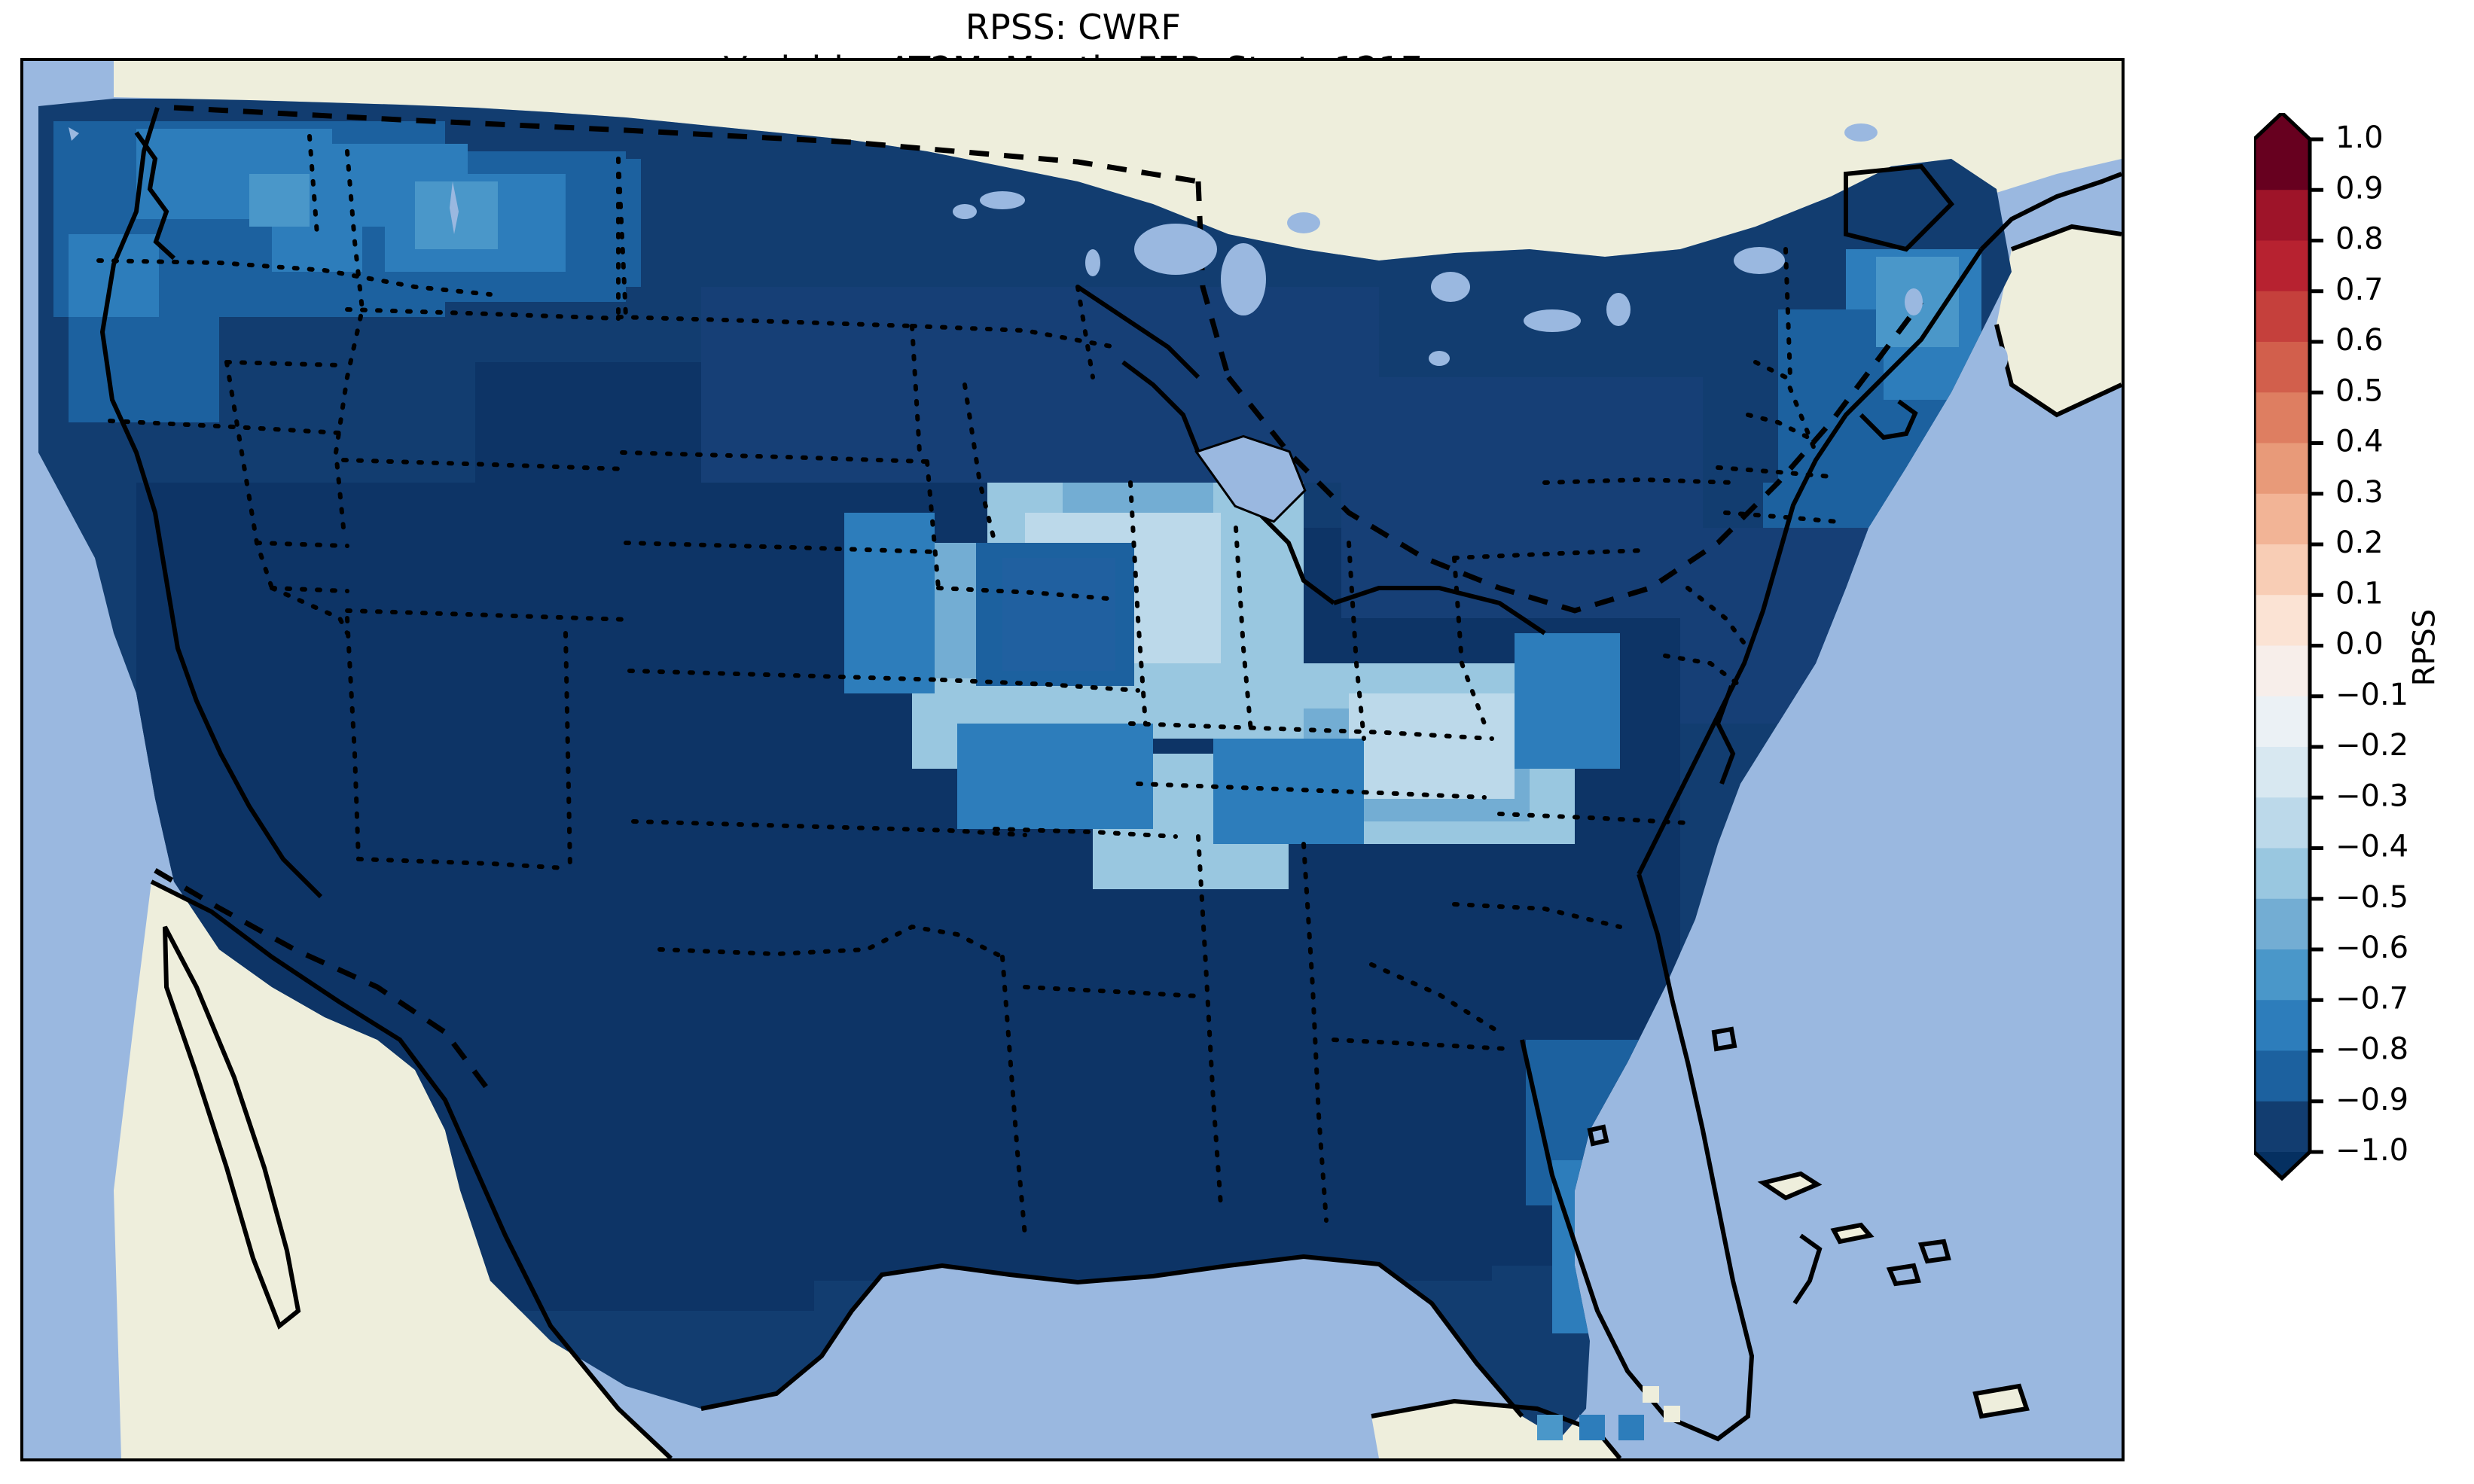  What do you see at coordinates (2371, 1049) in the screenshot?
I see `colorbar-tick-label: −0.8` at bounding box center [2371, 1049].